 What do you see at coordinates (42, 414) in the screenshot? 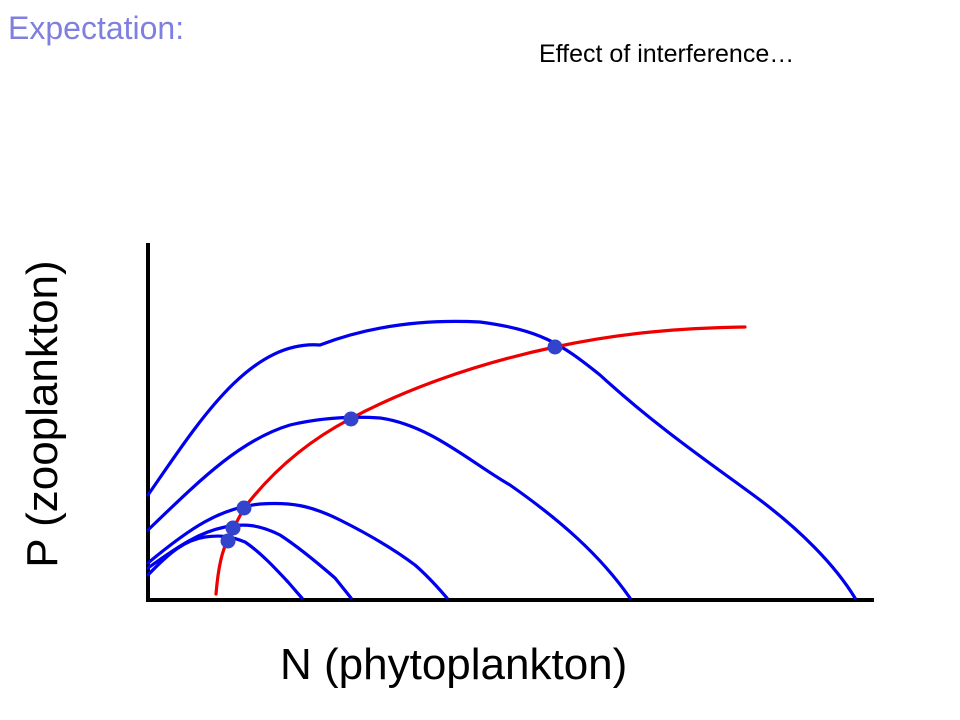
I see `y-axis-label: P (zooplankton)` at bounding box center [42, 414].